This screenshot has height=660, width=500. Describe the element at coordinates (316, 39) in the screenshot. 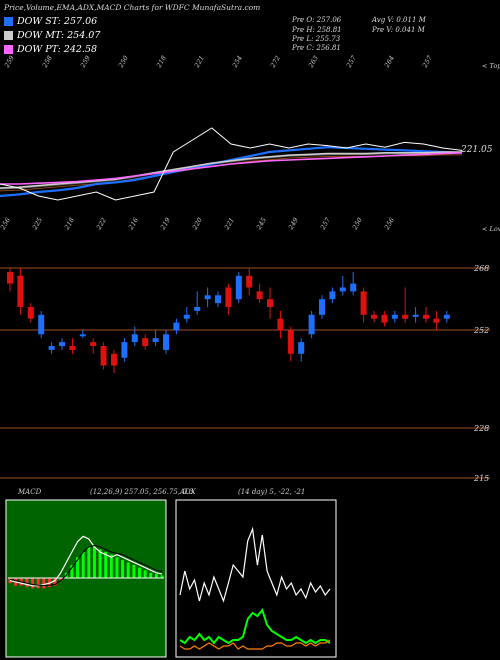

I see `prev-low: Pre L: 255.73` at that location.